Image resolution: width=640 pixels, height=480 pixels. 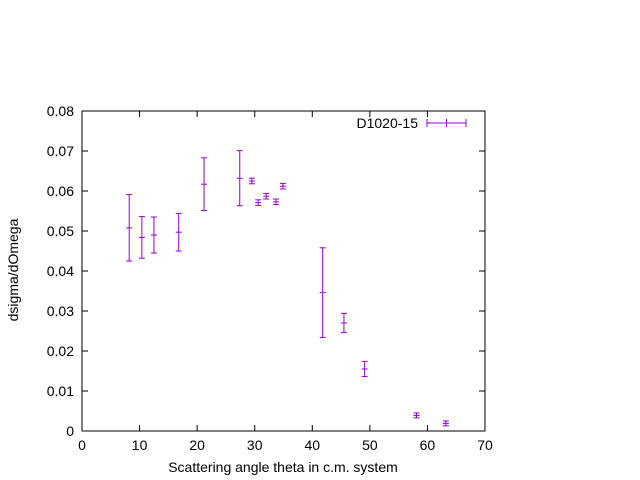 I want to click on y-tick-label: 0.06, so click(x=60, y=191).